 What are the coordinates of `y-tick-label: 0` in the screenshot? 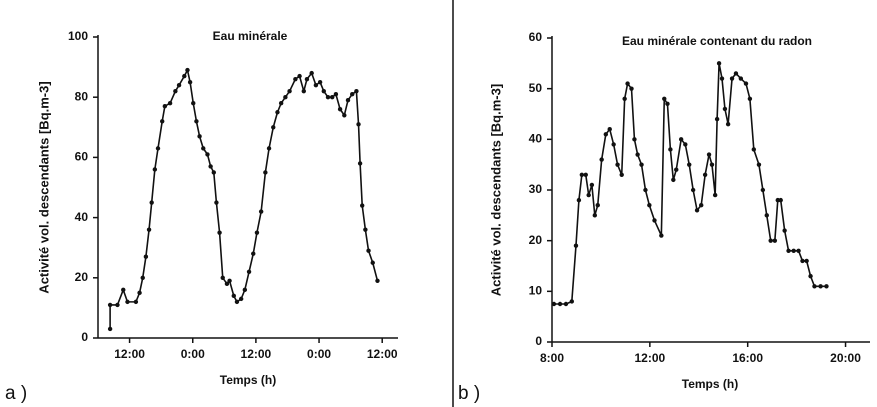 It's located at (538, 341).